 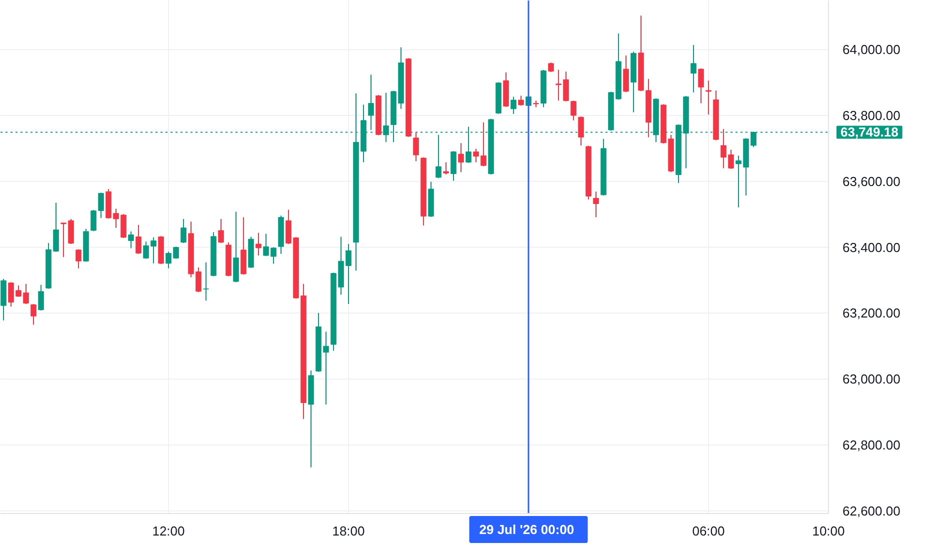 I want to click on y-tick-label: 64,000.00, so click(x=871, y=50).